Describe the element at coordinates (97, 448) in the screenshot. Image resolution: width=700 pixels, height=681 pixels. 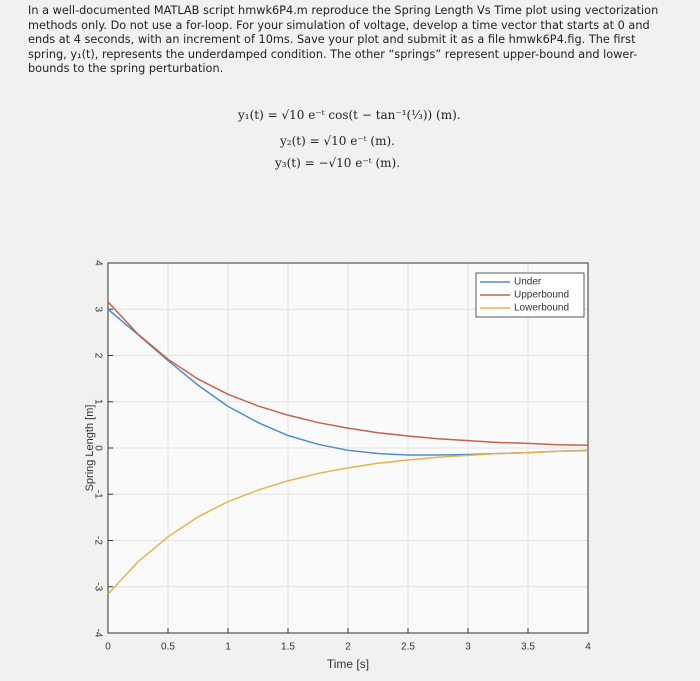
I see `y-tick-label: 0` at that location.